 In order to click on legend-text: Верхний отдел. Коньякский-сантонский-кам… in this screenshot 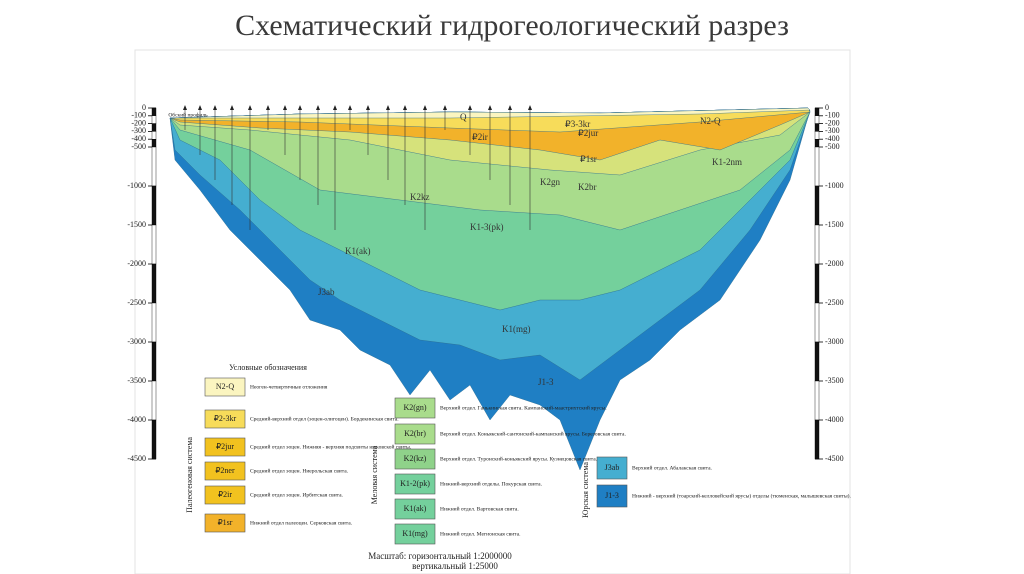, I will do `click(533, 433)`.